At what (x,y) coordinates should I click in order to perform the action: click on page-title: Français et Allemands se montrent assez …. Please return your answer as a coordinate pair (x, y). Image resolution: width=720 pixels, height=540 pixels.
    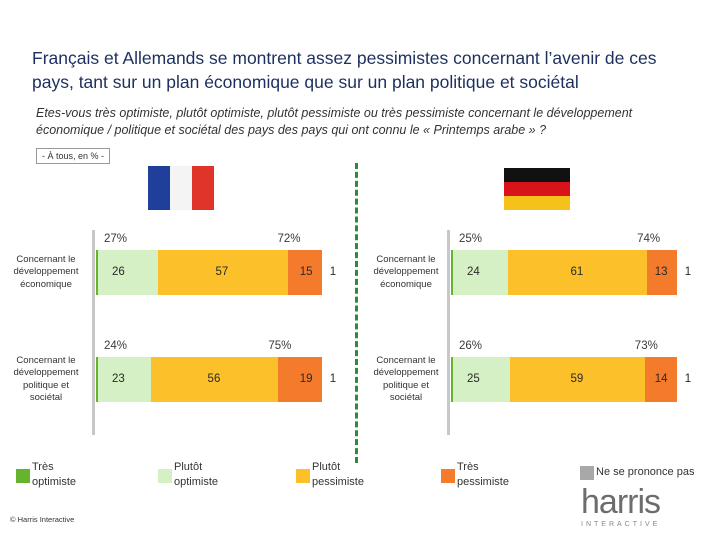
    Looking at the image, I should click on (344, 70).